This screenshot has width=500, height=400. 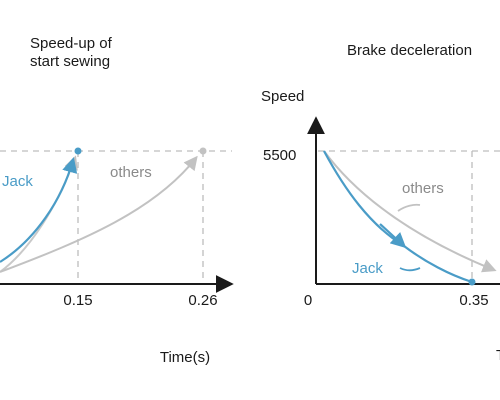 What do you see at coordinates (423, 188) in the screenshot?
I see `right-others-label: others` at bounding box center [423, 188].